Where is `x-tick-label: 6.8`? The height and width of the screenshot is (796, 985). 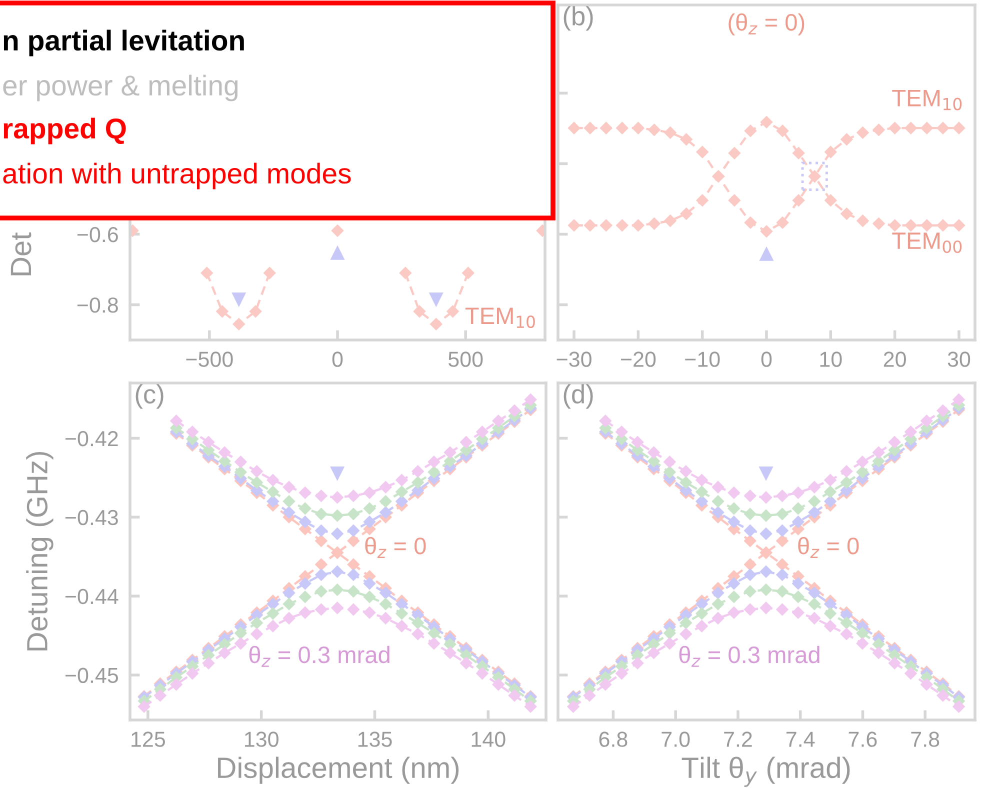 x-tick-label: 6.8 is located at coordinates (613, 739).